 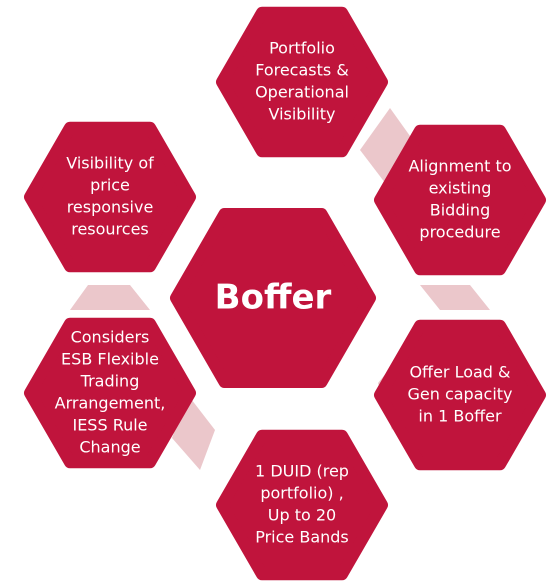 I want to click on node-label: price, so click(x=110, y=185).